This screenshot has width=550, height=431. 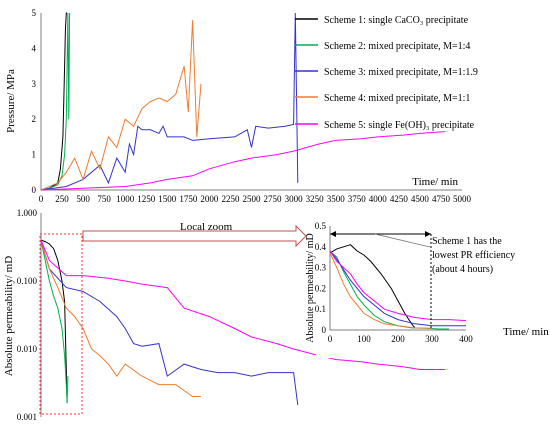 I want to click on pressure-y-tick-label: 2, so click(x=34, y=119).